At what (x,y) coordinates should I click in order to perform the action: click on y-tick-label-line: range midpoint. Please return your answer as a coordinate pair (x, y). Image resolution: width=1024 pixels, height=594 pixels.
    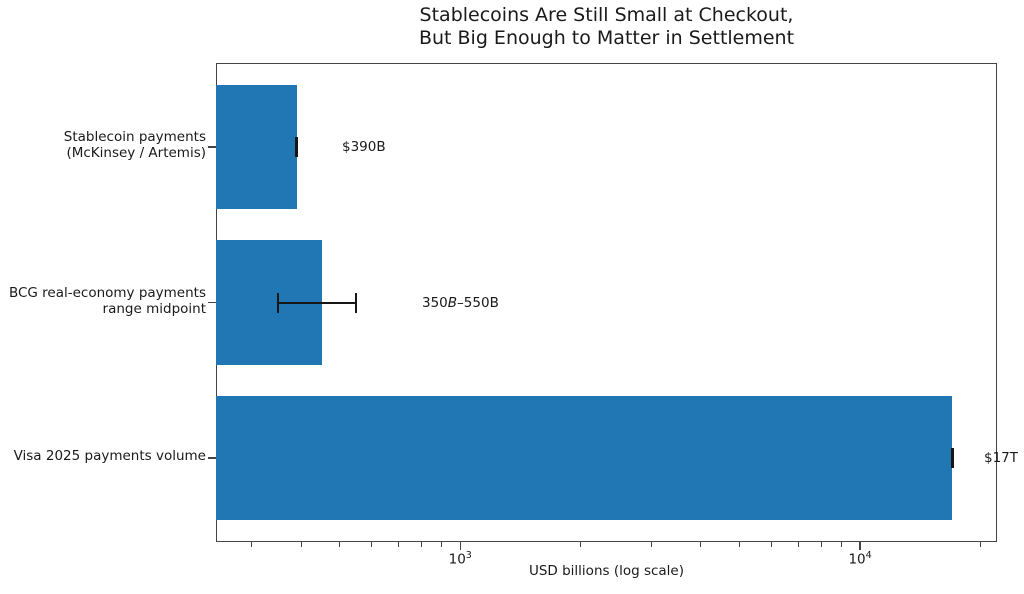
    Looking at the image, I should click on (154, 308).